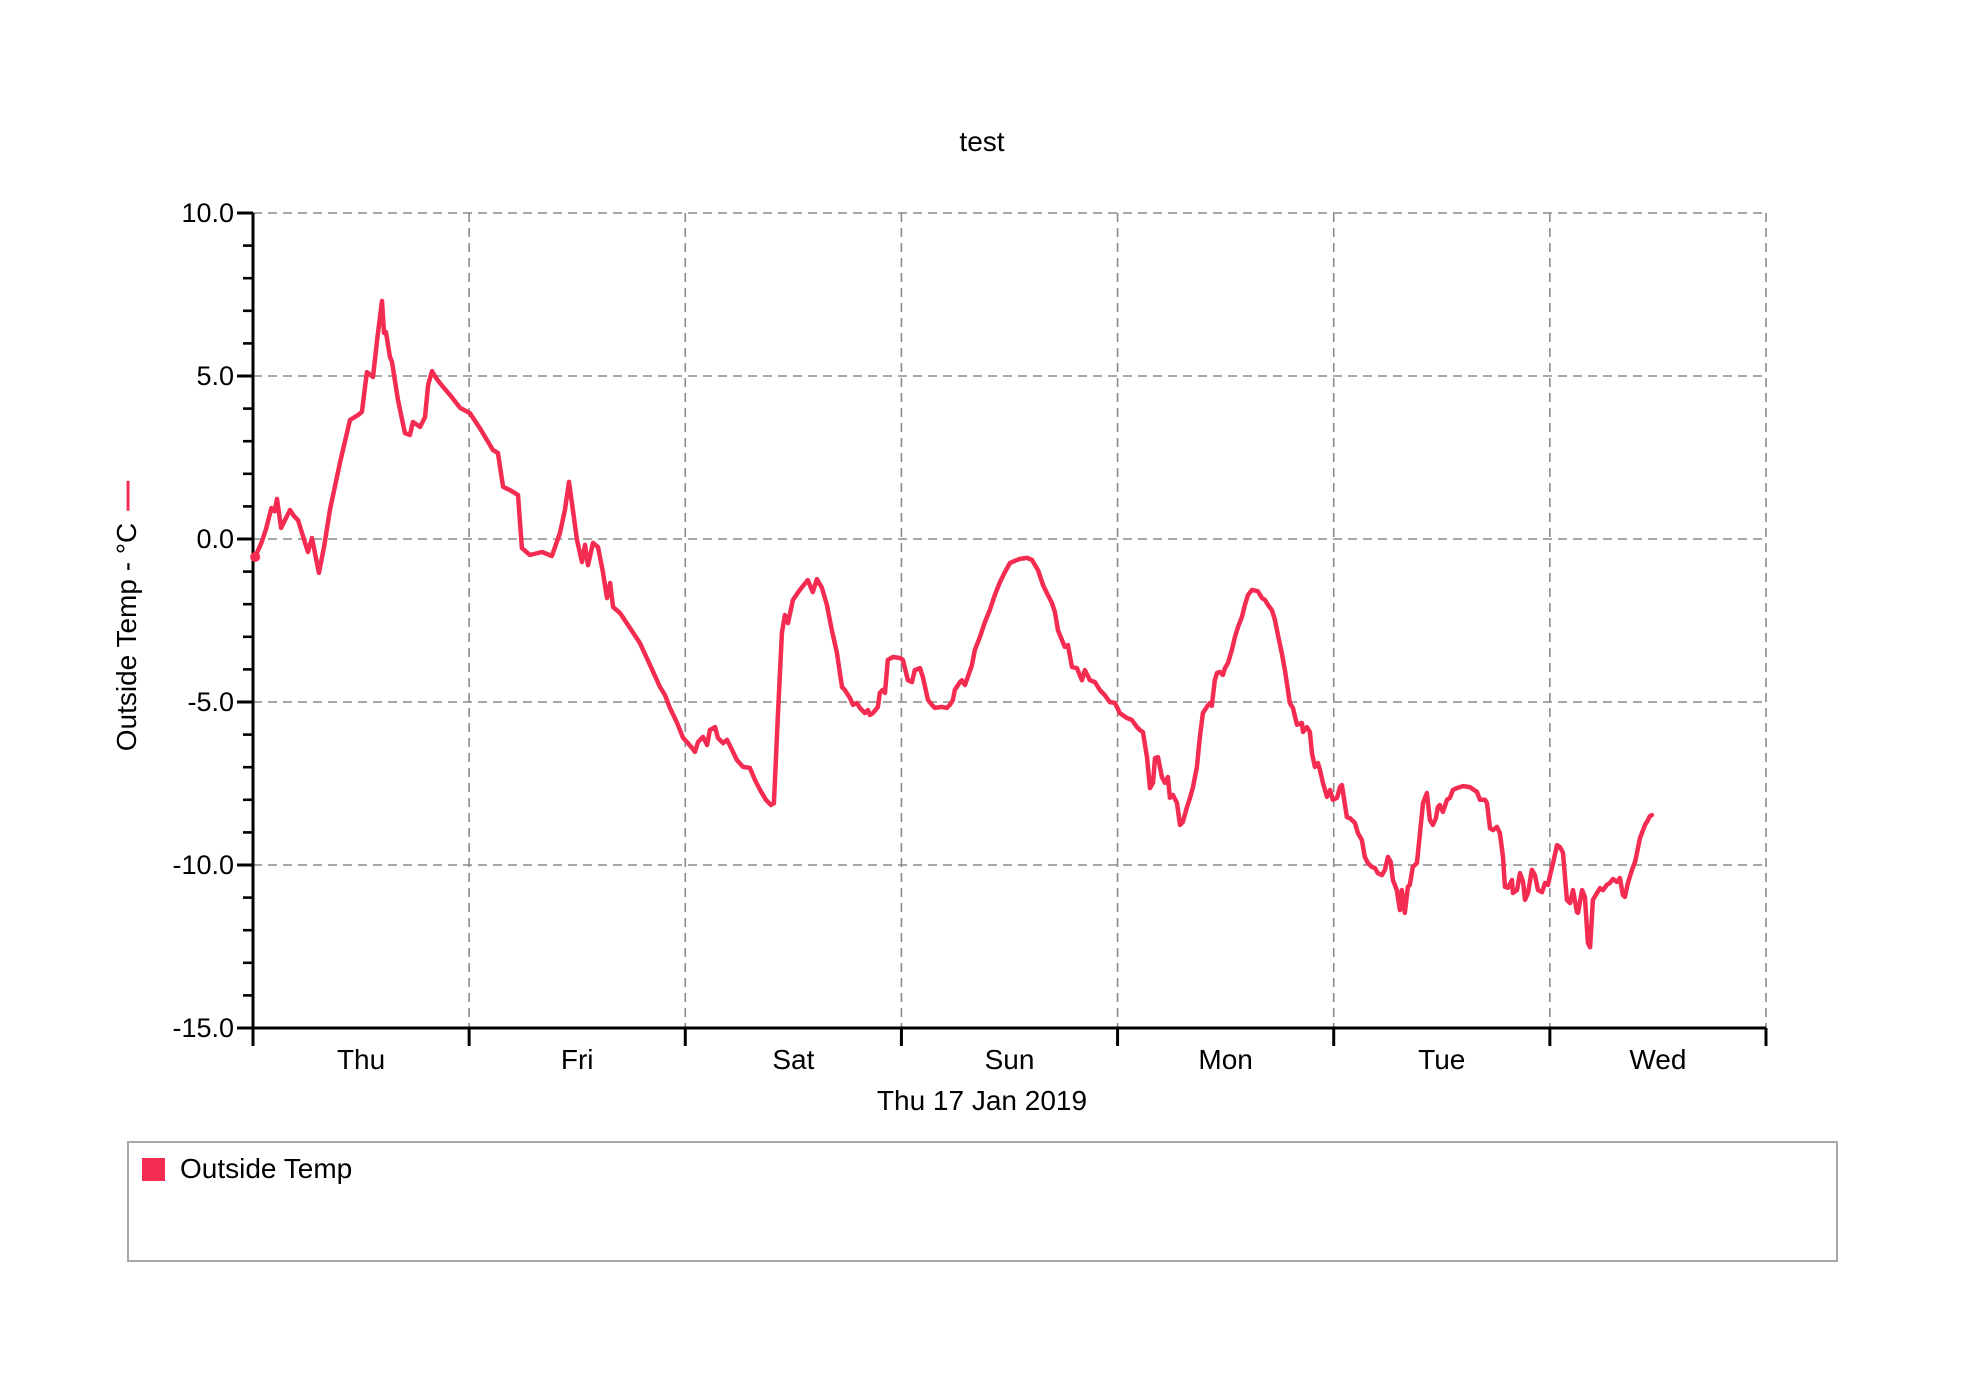 The width and height of the screenshot is (1964, 1389). Describe the element at coordinates (126, 495) in the screenshot. I see `y-axis-series-dash: —` at that location.